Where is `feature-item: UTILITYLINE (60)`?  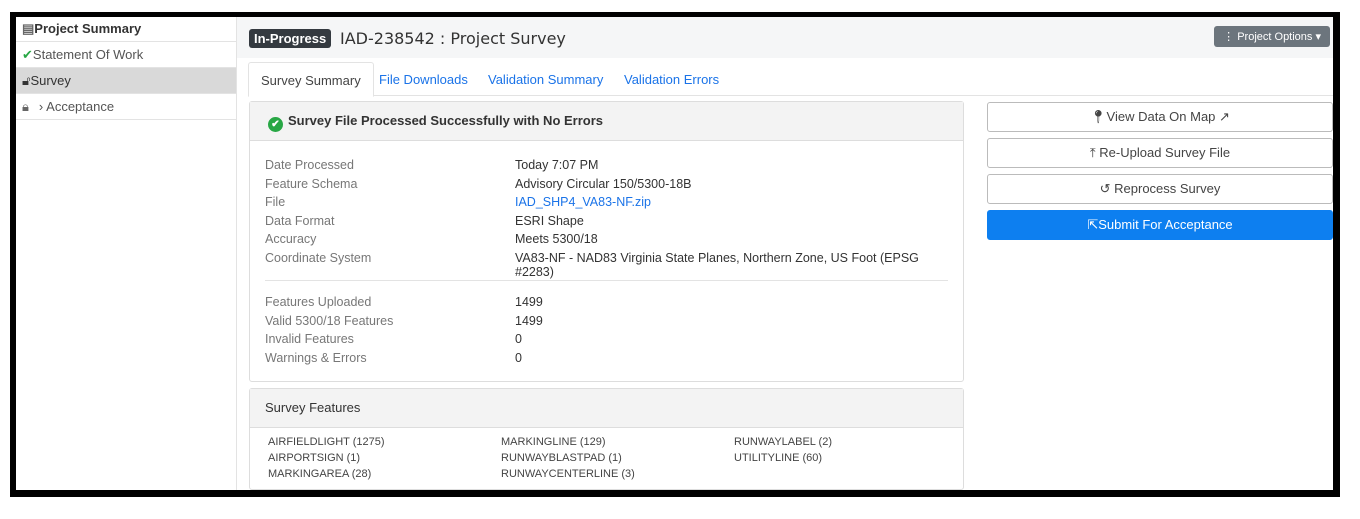 feature-item: UTILITYLINE (60) is located at coordinates (778, 458).